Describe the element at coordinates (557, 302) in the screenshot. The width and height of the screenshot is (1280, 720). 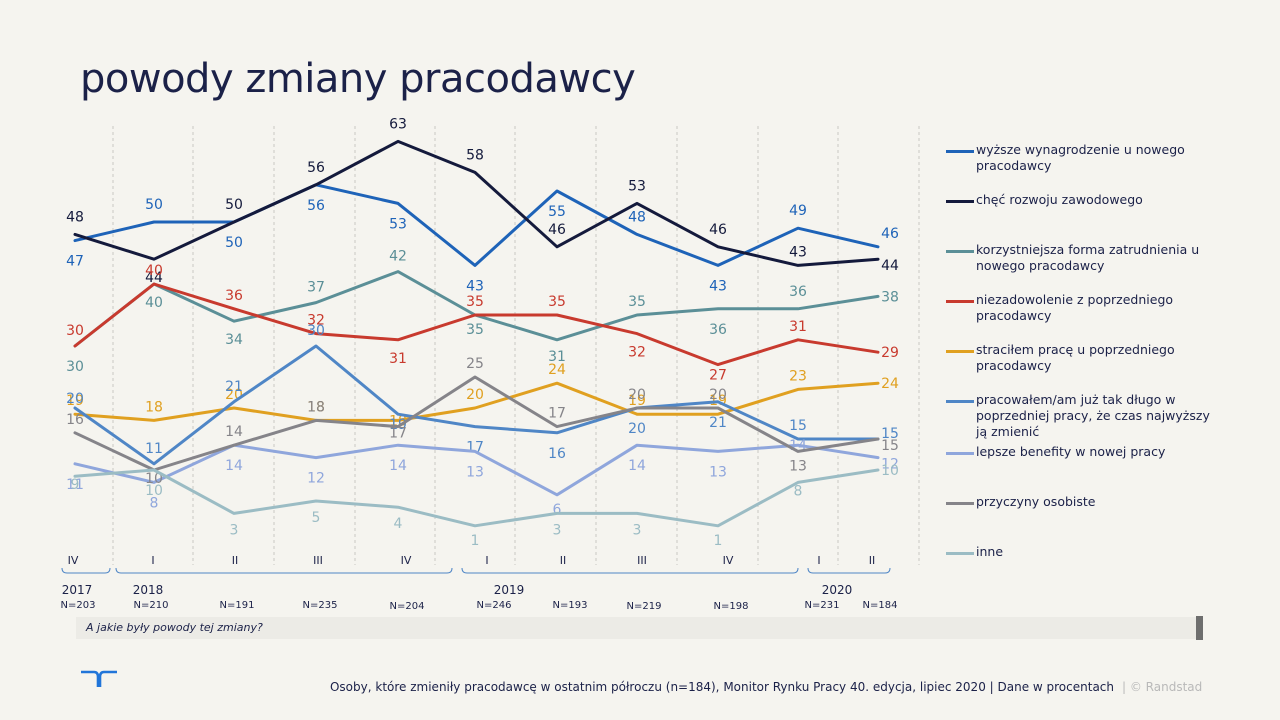
I see `data-label-s4-p7: 35` at that location.